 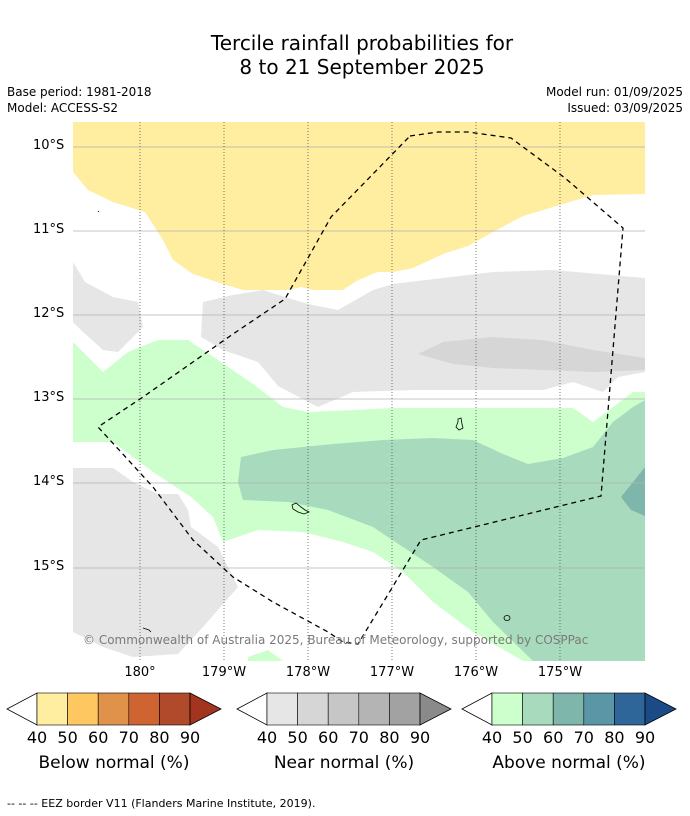 I want to click on title-line-2: 8 to 21 September 2025, so click(x=362, y=67).